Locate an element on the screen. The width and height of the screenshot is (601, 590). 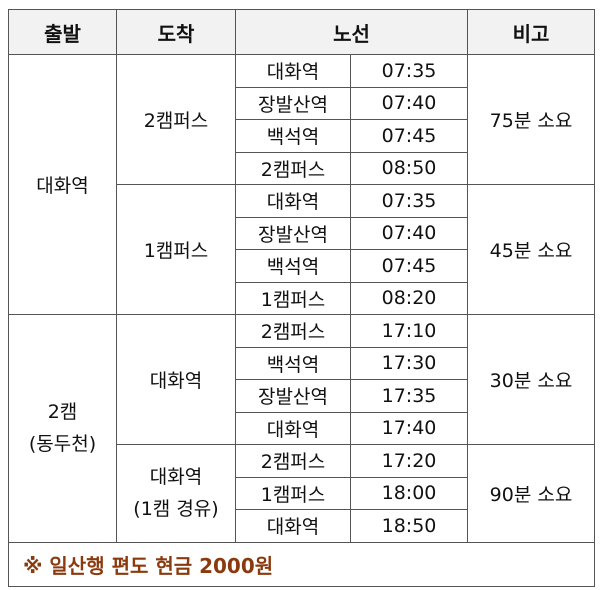
route-time: 17:35 is located at coordinates (409, 396).